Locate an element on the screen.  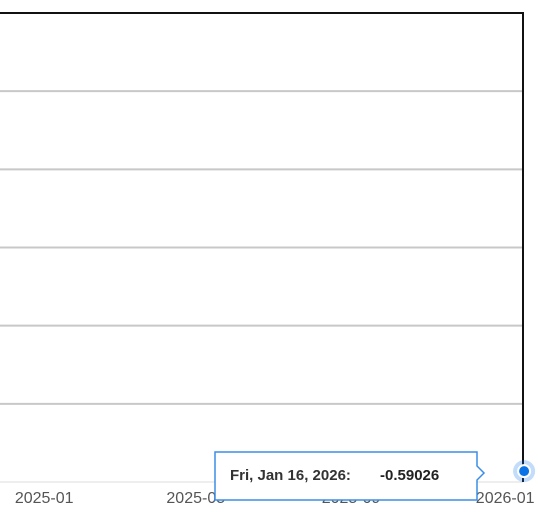
x-tick-label: 2025-05 is located at coordinates (195, 498).